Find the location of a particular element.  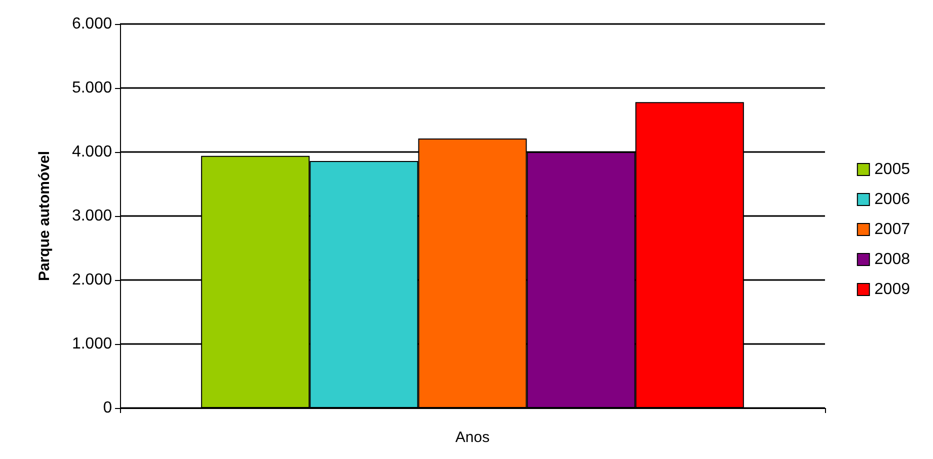

y-tick-label: 0 is located at coordinates (107, 408).